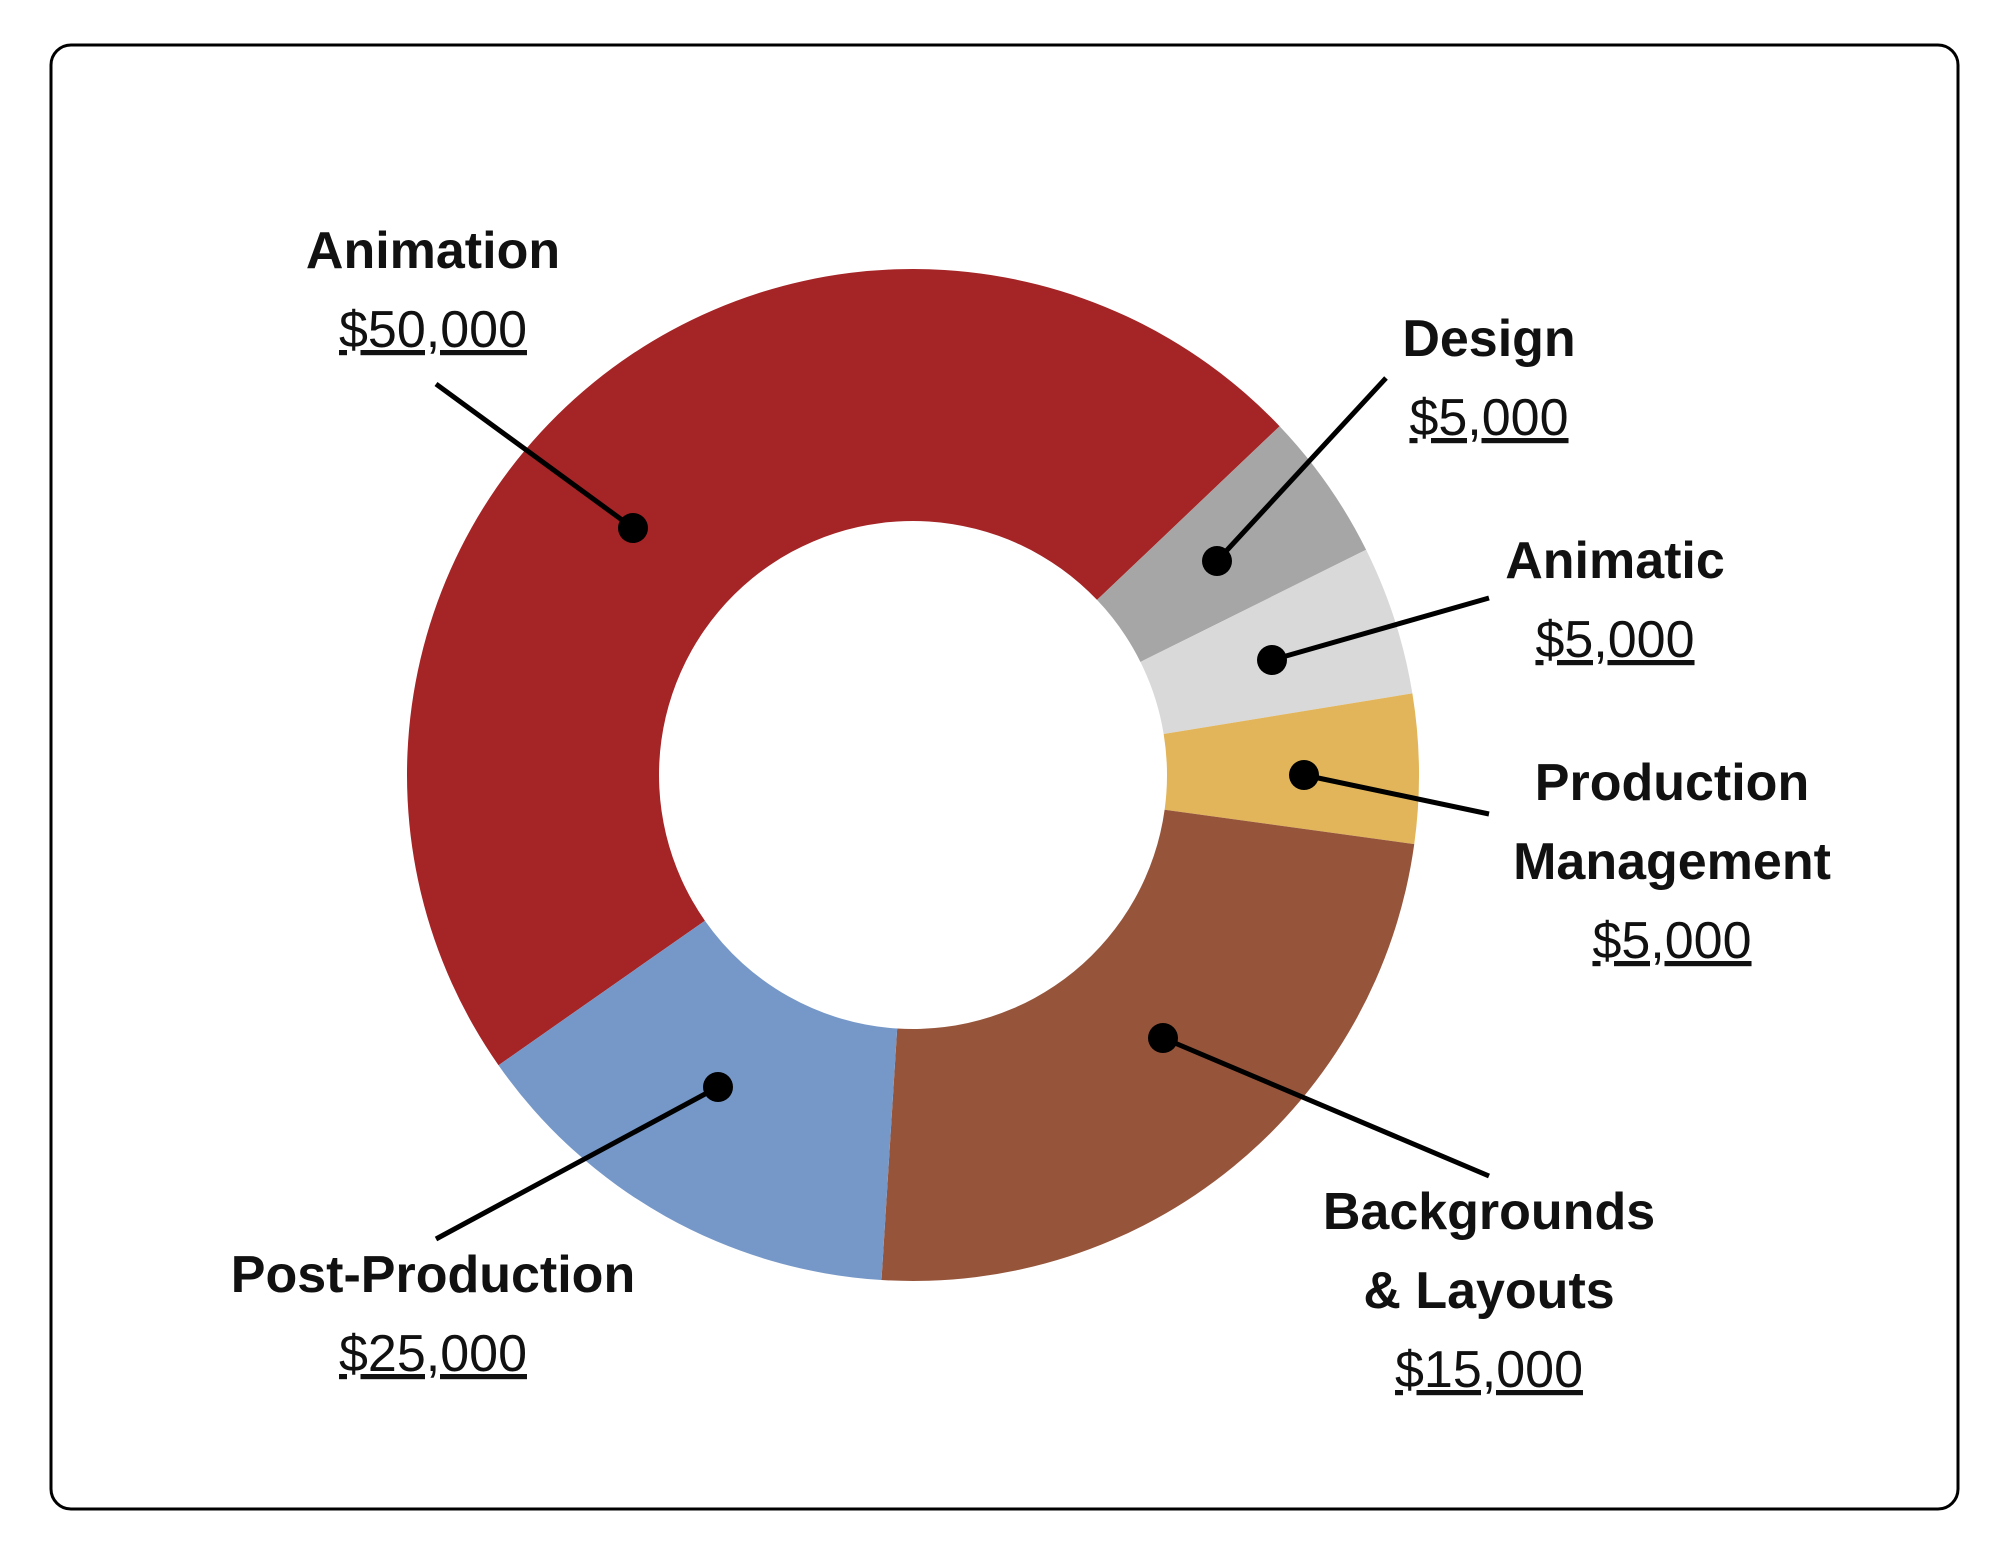 The width and height of the screenshot is (1999, 1545). I want to click on slice-animatic, so click(1276, 642).